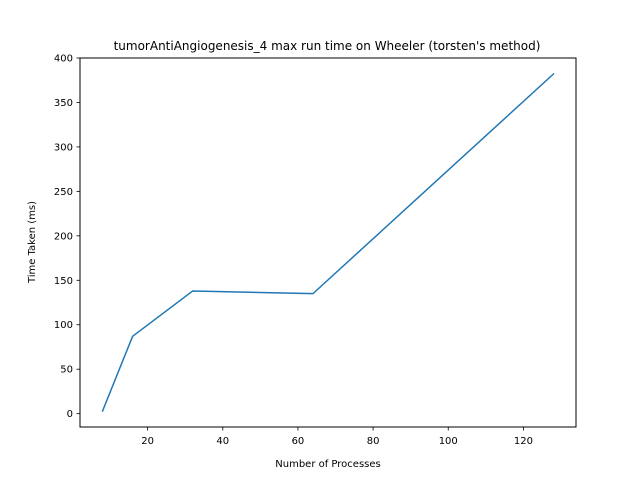 The height and width of the screenshot is (480, 640). I want to click on x-tick-label: 60, so click(298, 441).